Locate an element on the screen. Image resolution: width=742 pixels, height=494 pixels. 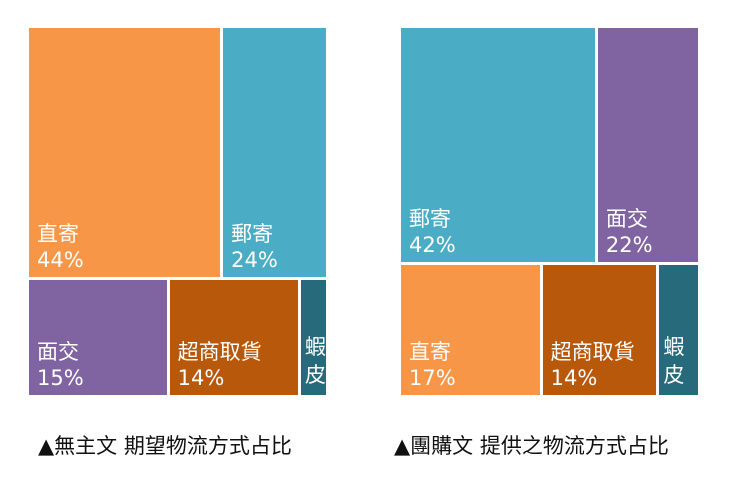
caption-left: ▲無主文 期望物流方式占比 is located at coordinates (165, 446).